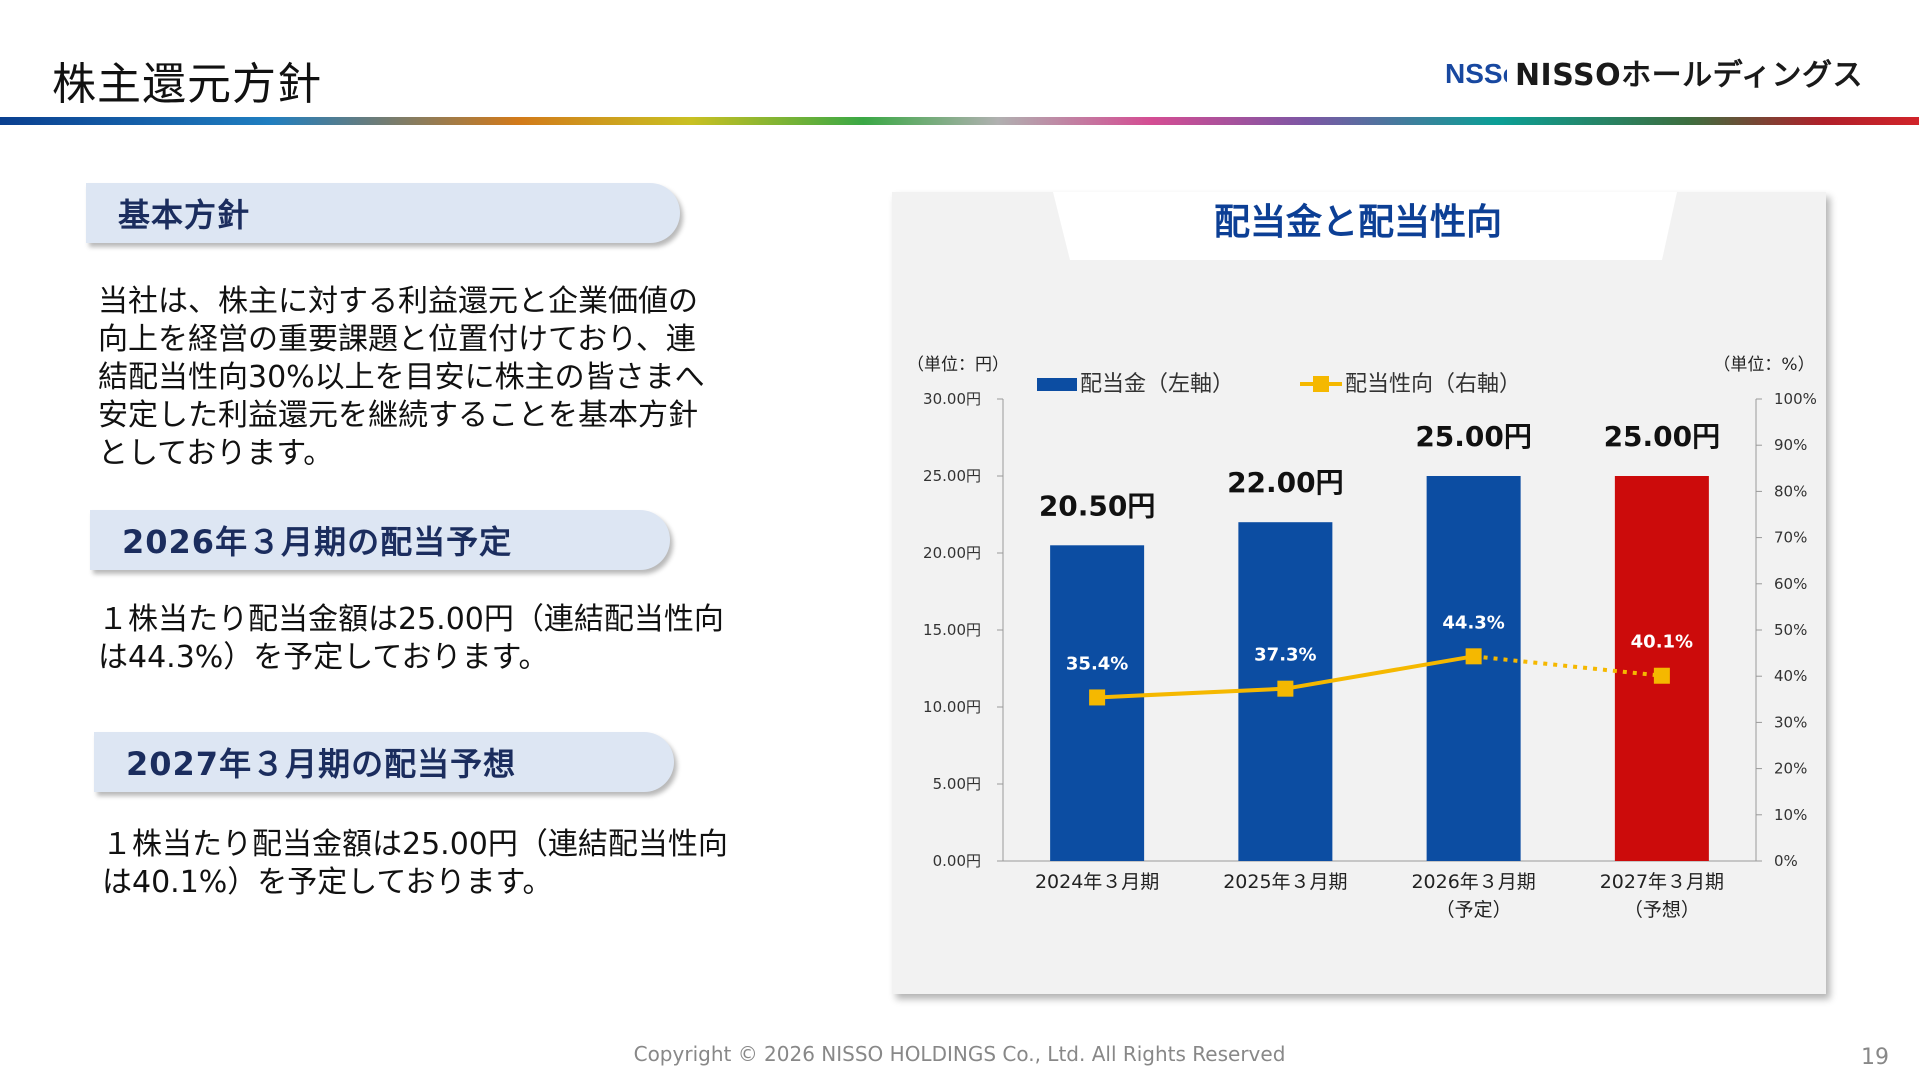 The image size is (1919, 1080). I want to click on chart-title: 配当金と配当性向, so click(1358, 222).